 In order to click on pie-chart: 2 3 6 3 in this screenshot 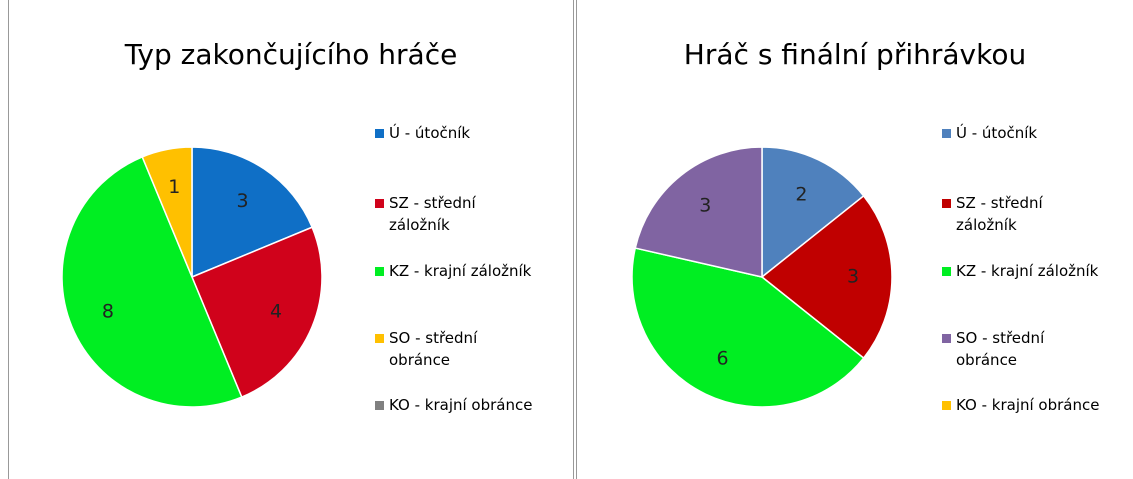, I will do `click(762, 277)`.